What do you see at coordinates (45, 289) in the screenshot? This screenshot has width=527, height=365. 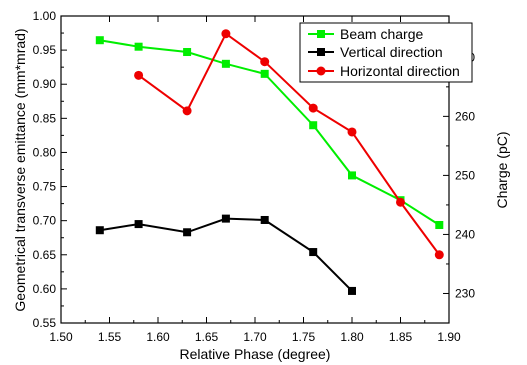 I see `y-left-tick-label-1: 0.60` at bounding box center [45, 289].